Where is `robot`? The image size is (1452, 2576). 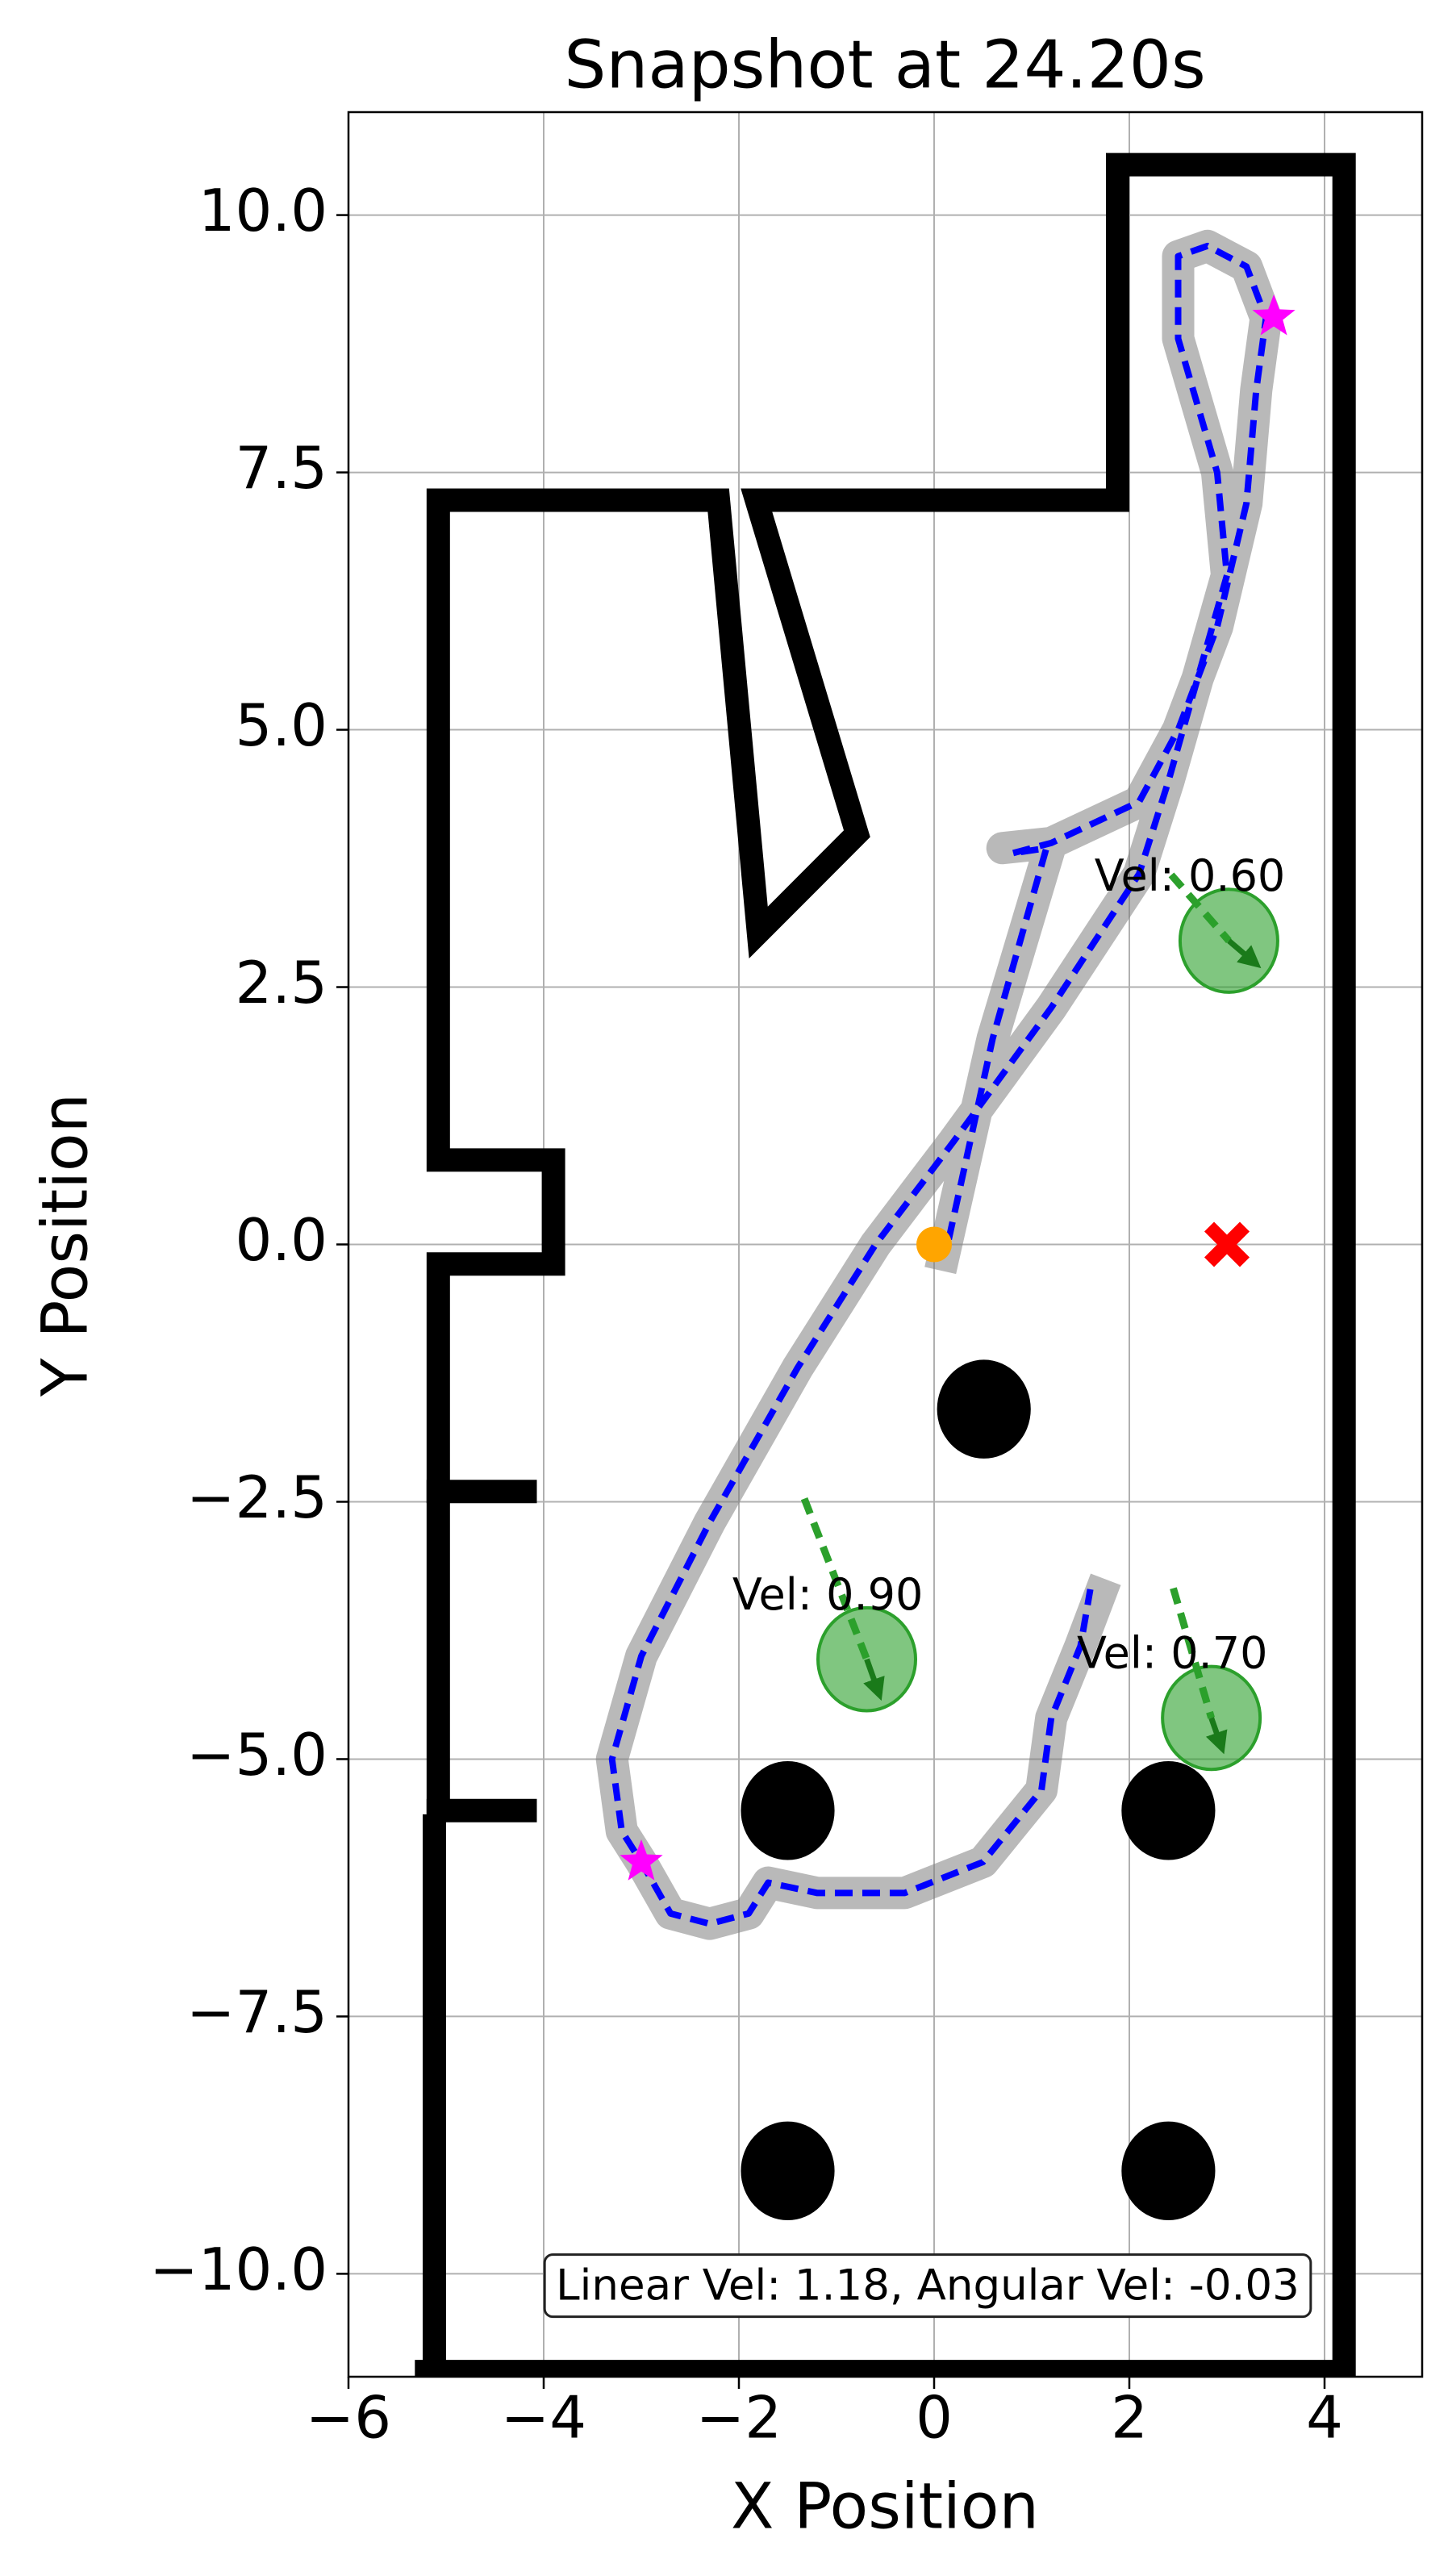 robot is located at coordinates (934, 1244).